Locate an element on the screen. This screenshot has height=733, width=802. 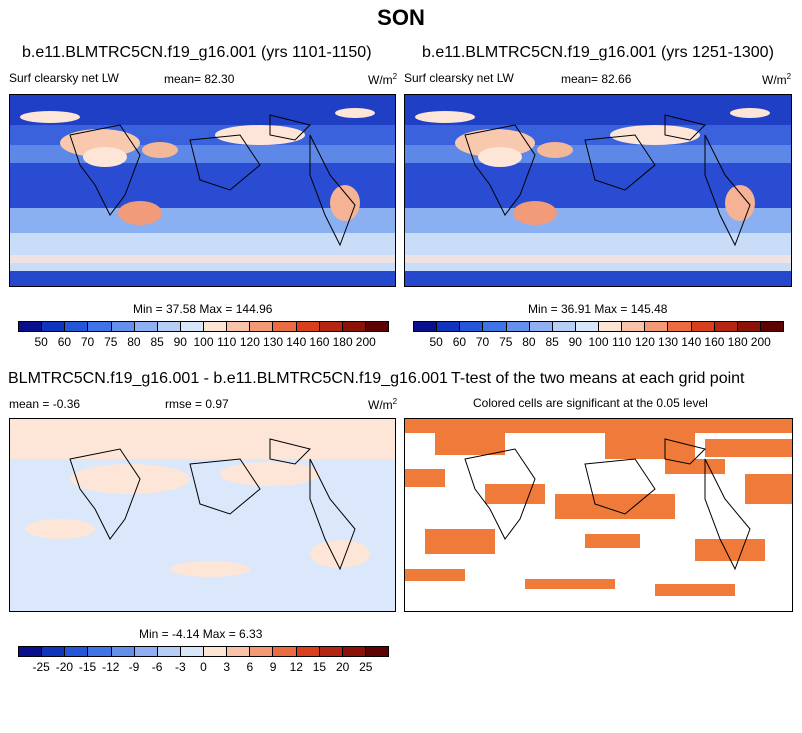
minmax-left: Min = 37.58 Max = 144.96 is located at coordinates (203, 309).